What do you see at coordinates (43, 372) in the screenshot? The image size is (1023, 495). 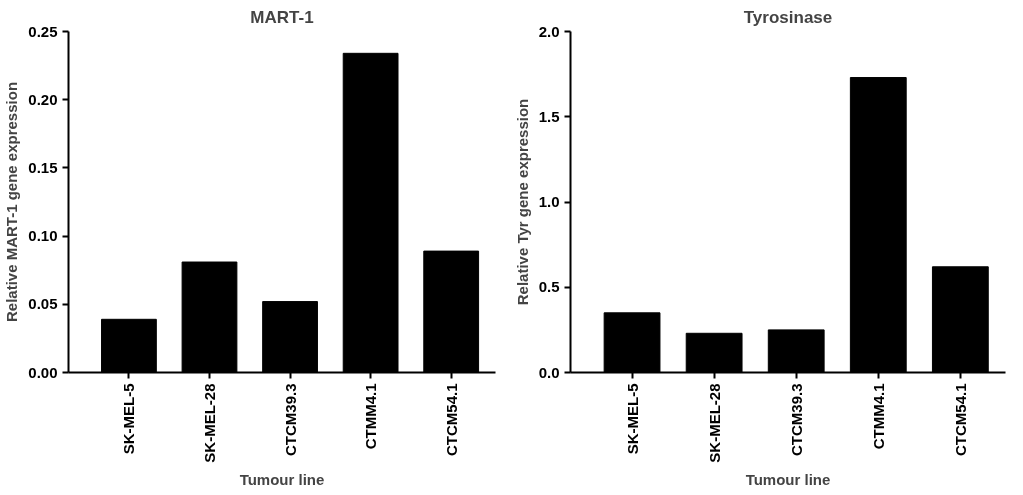 I see `y-tick-label: 0.00` at bounding box center [43, 372].